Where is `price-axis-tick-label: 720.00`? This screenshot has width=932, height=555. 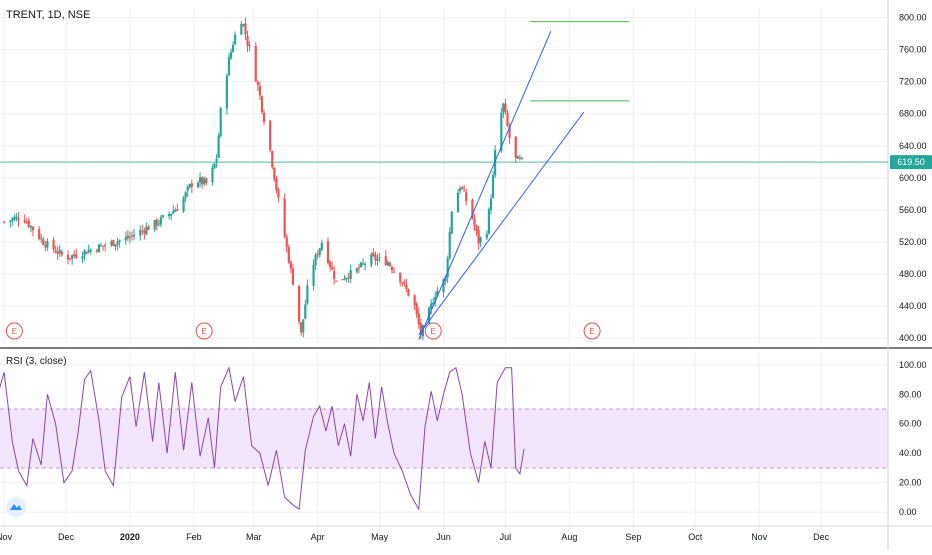 price-axis-tick-label: 720.00 is located at coordinates (913, 82).